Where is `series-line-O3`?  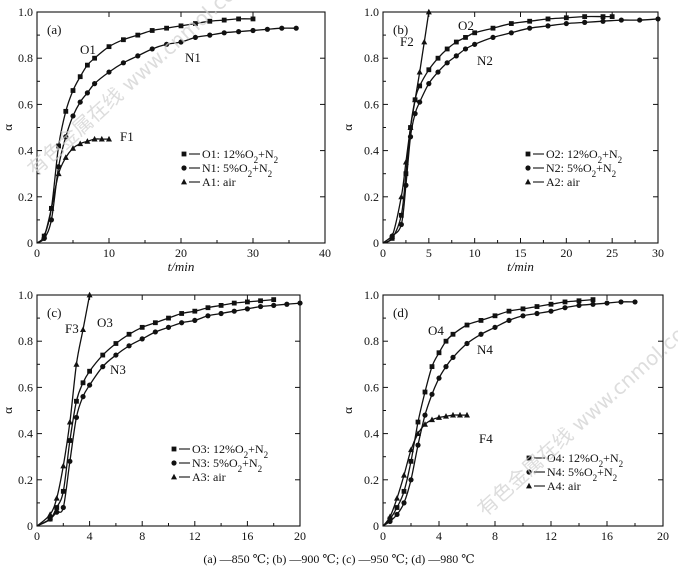
series-line-O3 is located at coordinates (155, 412).